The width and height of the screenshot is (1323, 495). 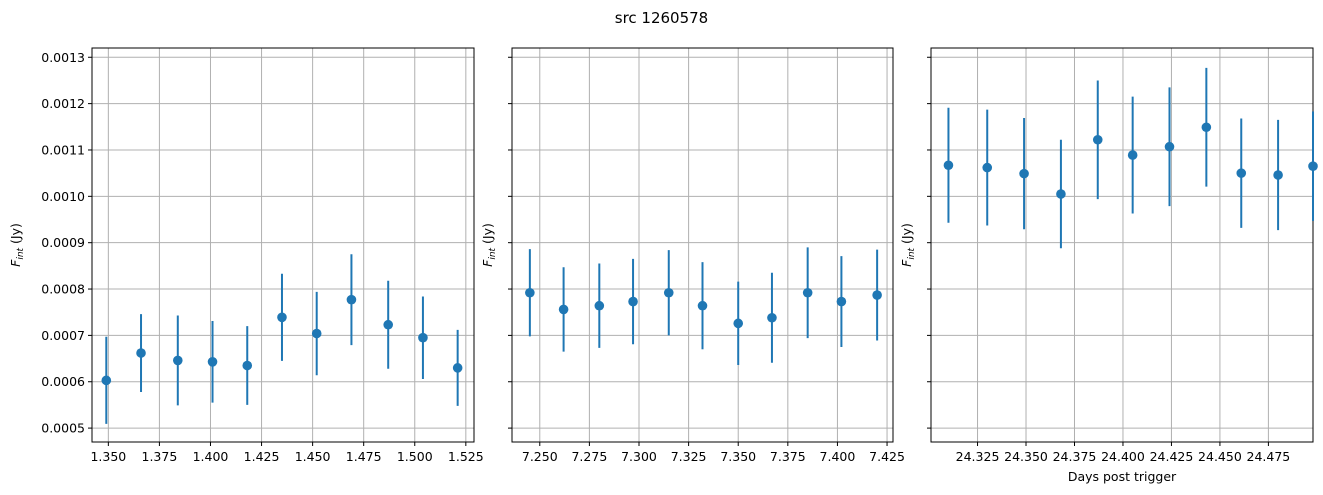 I want to click on x-tick-label: 24.325, so click(x=978, y=456).